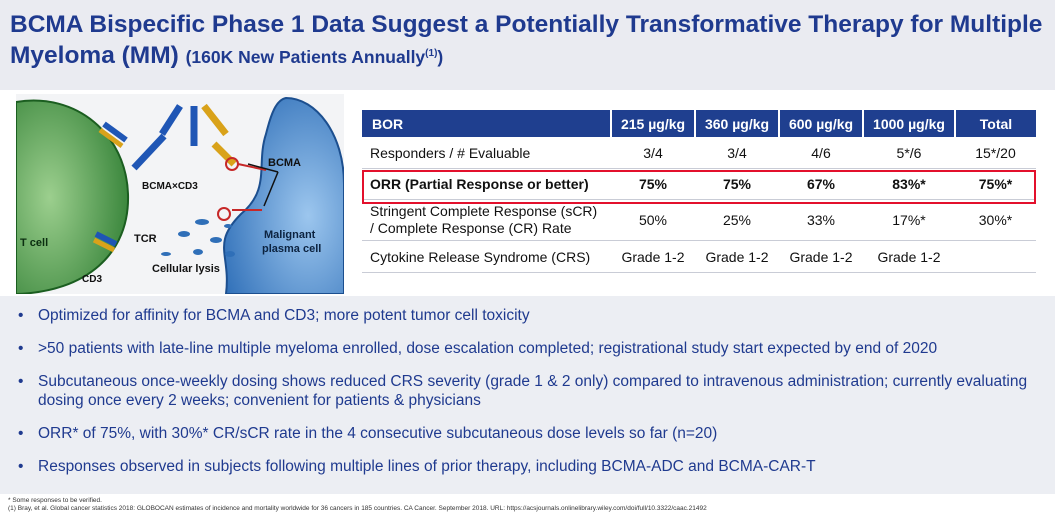 The height and width of the screenshot is (521, 1055). What do you see at coordinates (110, 187) in the screenshot?
I see `tcr-receptor-icon` at bounding box center [110, 187].